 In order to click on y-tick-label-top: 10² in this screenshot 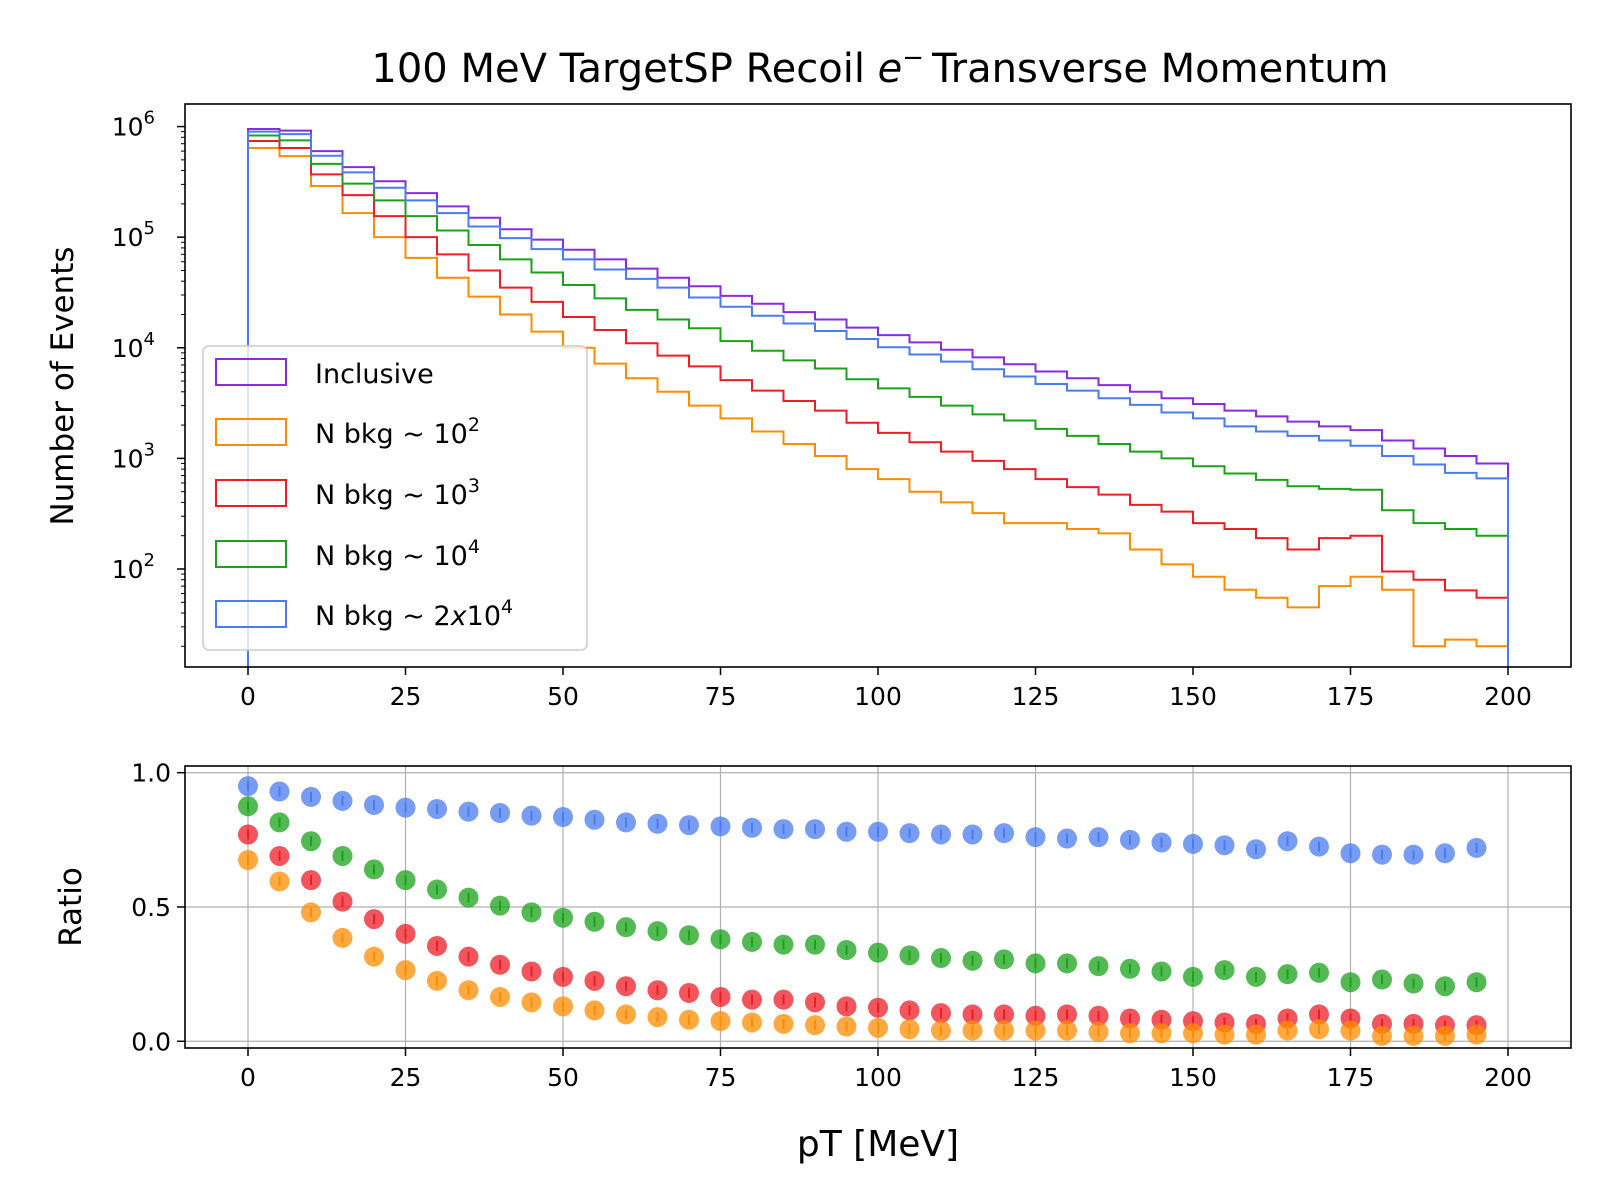, I will do `click(133, 567)`.